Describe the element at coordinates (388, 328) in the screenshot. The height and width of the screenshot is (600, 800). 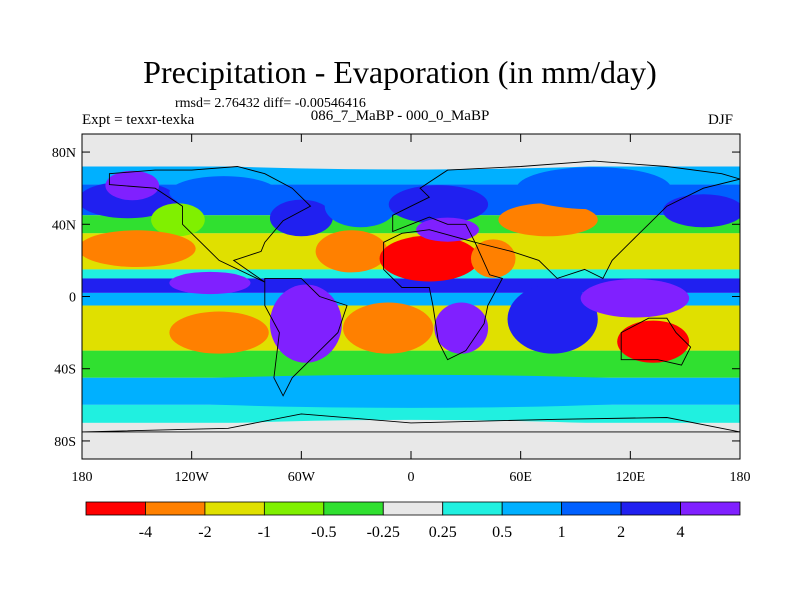
I see `region-patch-s-atlantic-subtropics` at that location.